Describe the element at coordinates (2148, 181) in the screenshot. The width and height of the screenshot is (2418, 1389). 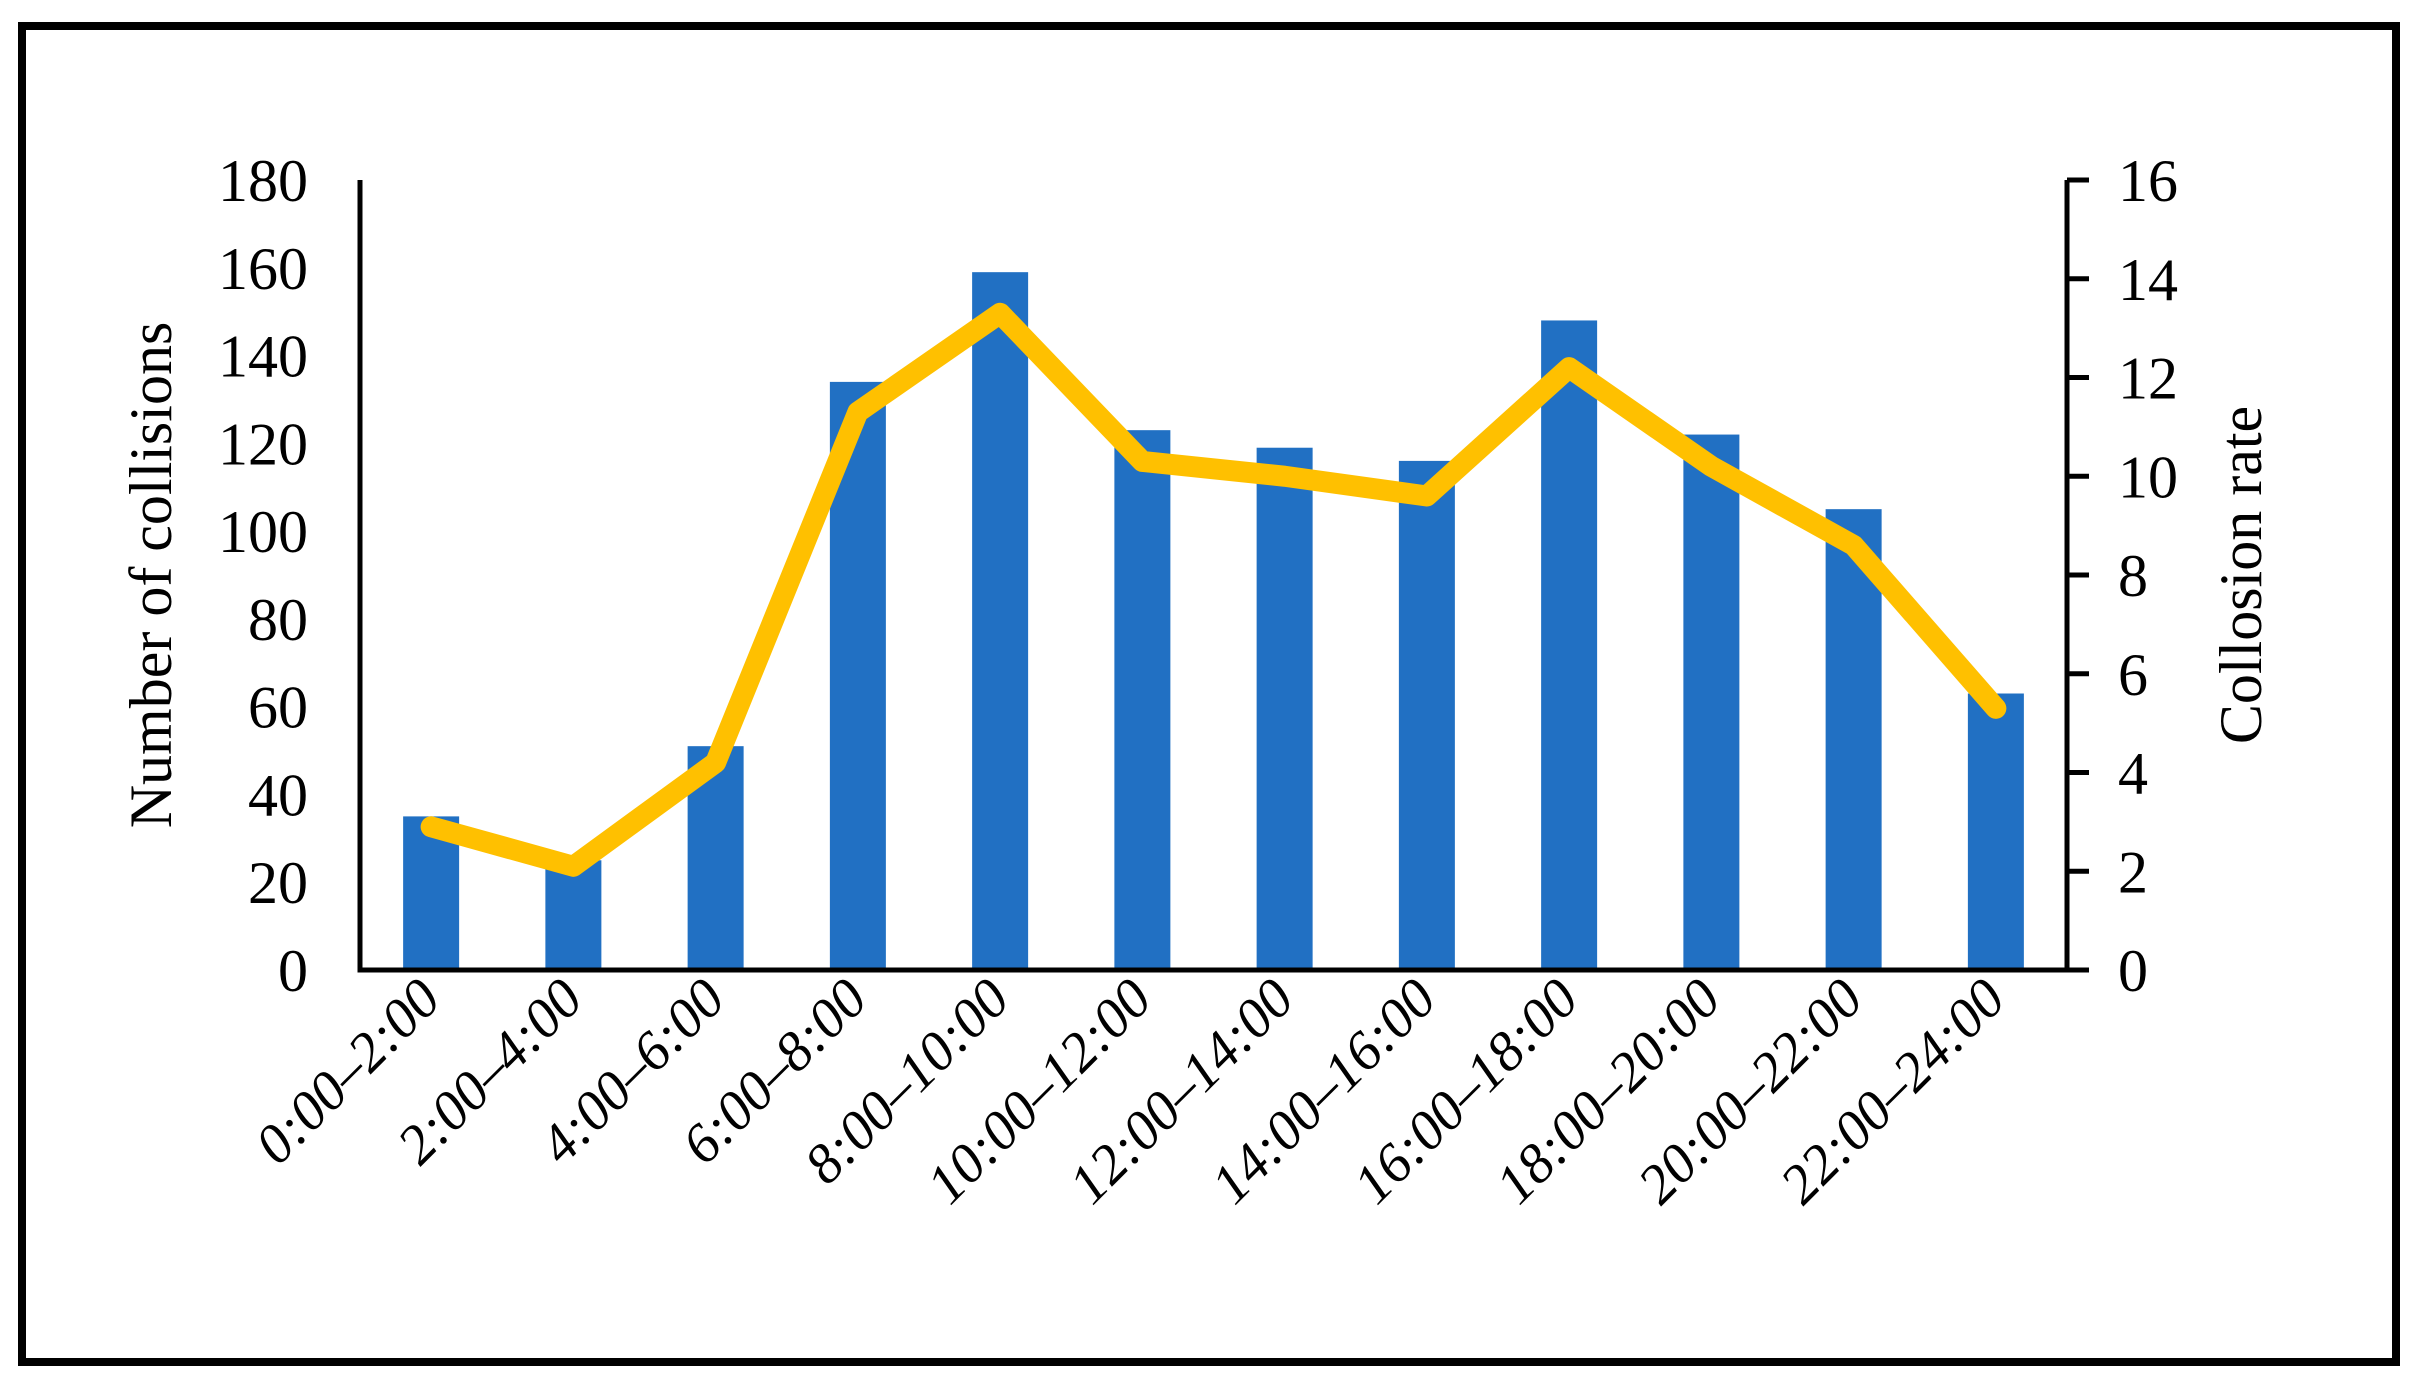
I see `right-tick-label: 16` at that location.